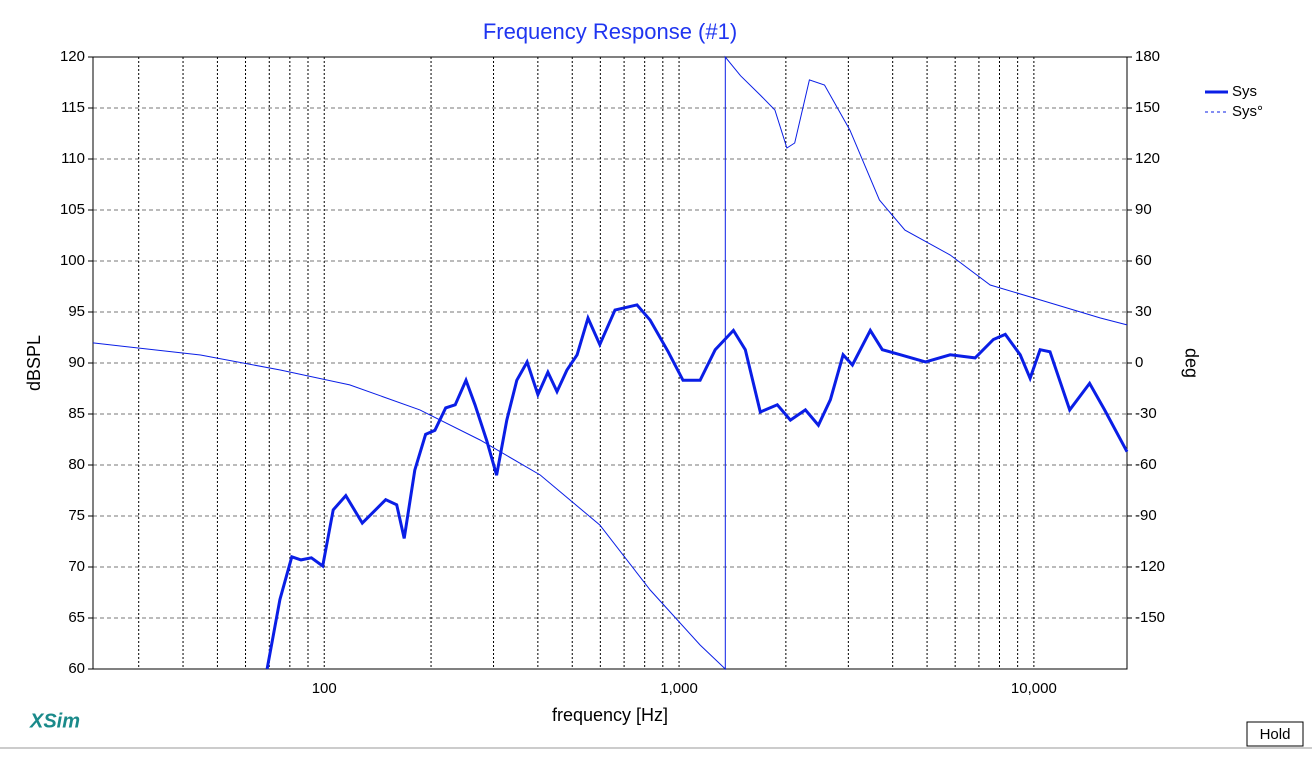  I want to click on y2-tick-label: 30, so click(1143, 311).